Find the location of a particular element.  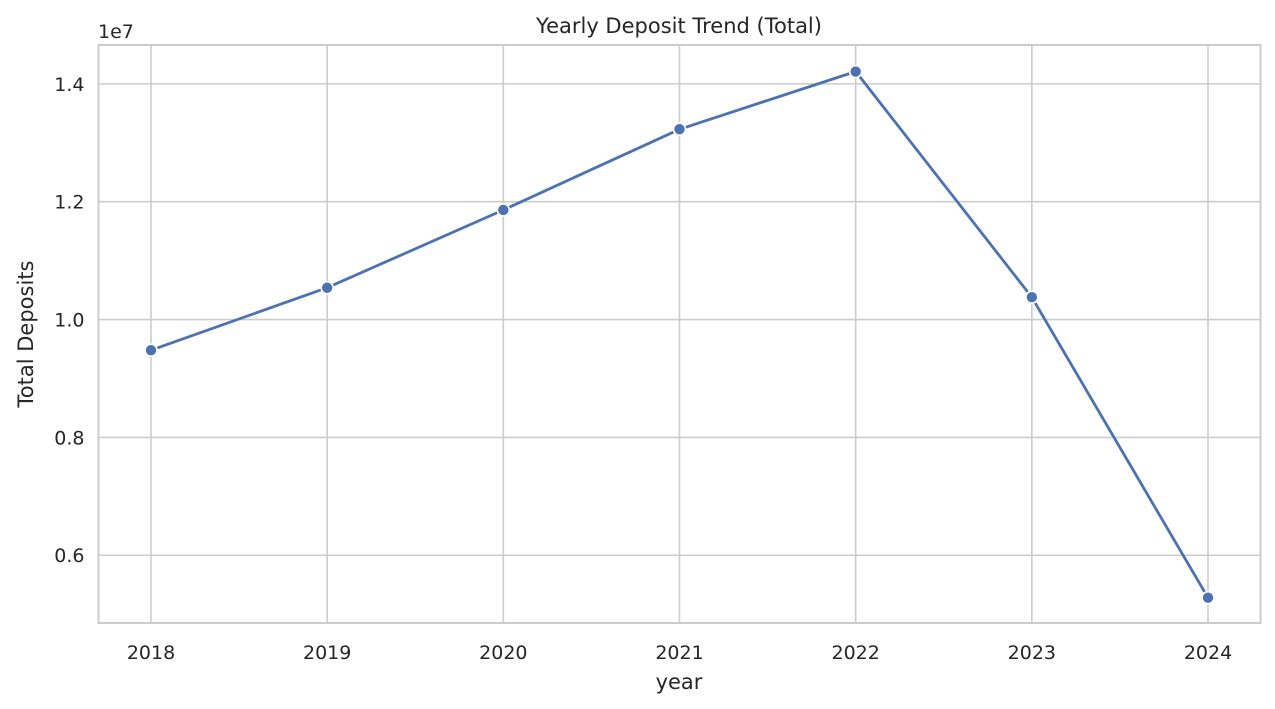

y-offset-label: 1e7 is located at coordinates (116, 32).